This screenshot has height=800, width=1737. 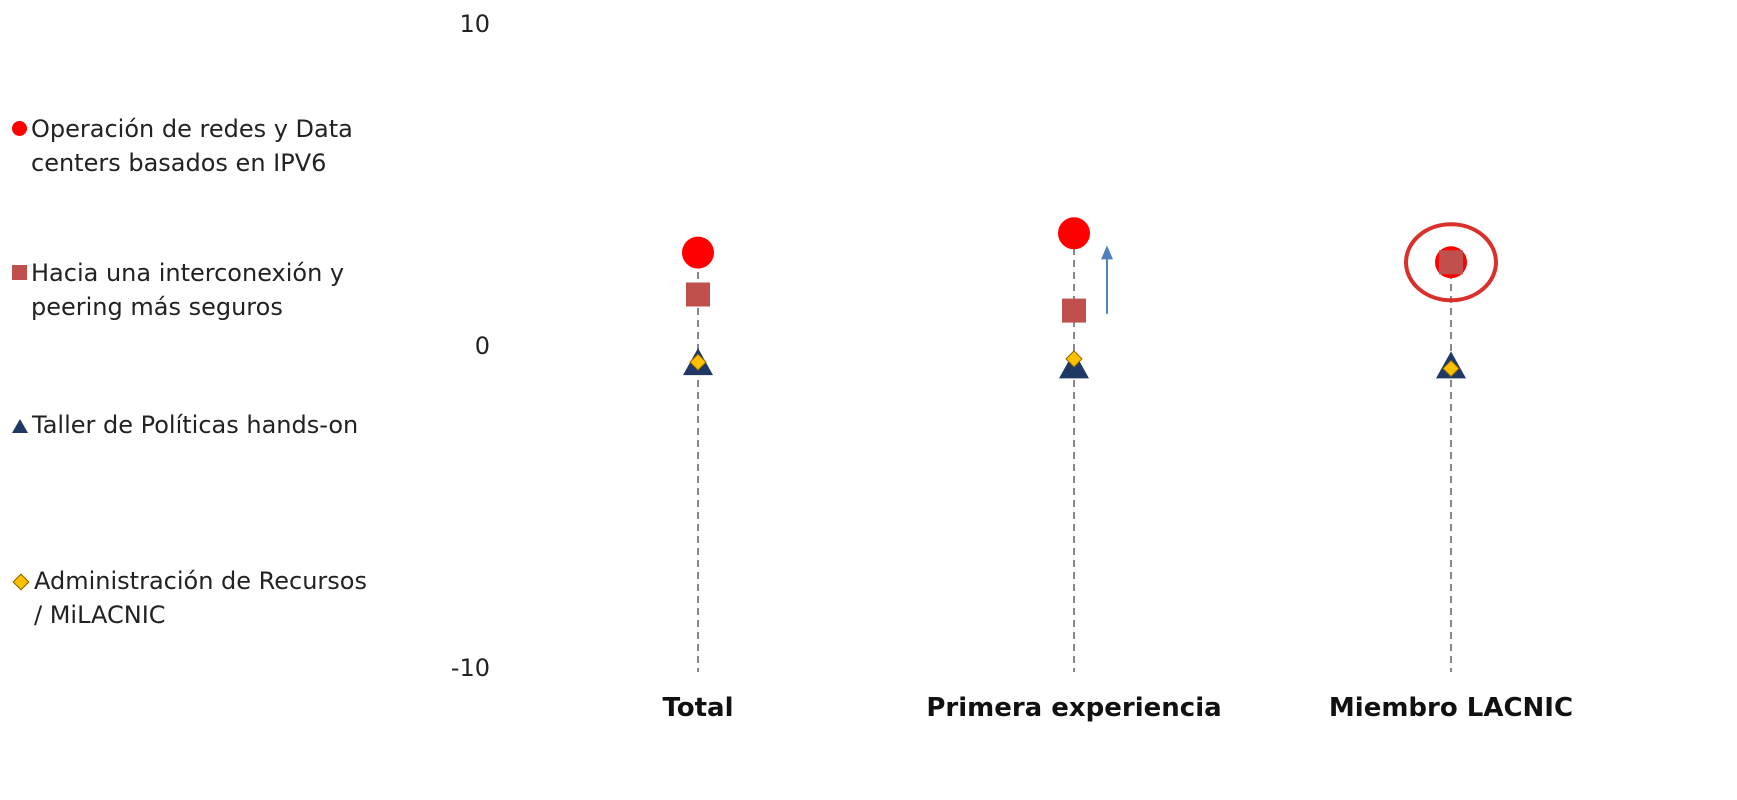 What do you see at coordinates (474, 24) in the screenshot?
I see `y-tick-label: 10` at bounding box center [474, 24].